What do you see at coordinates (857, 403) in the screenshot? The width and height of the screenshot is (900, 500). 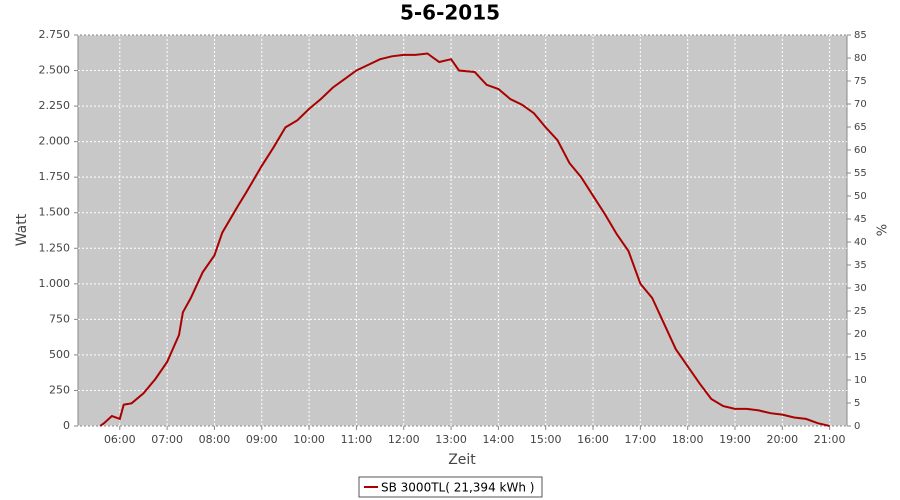 I see `y2-tick-label: 5` at bounding box center [857, 403].